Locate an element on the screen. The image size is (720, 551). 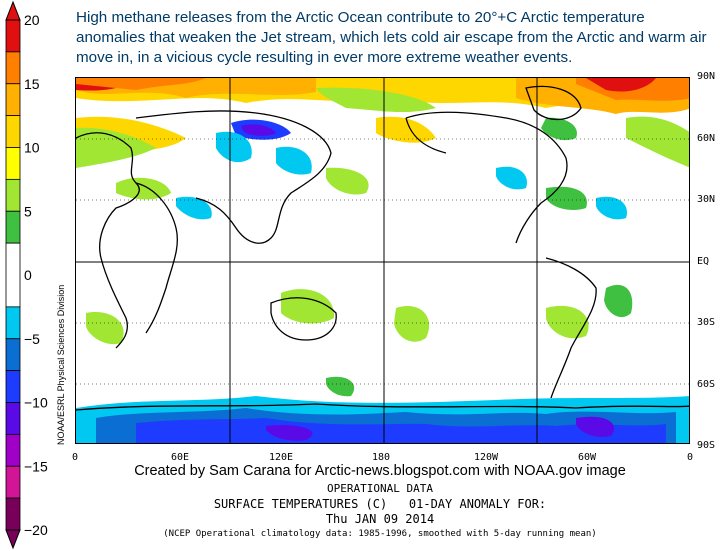
lon-label-0-east: 0 is located at coordinates (690, 457).